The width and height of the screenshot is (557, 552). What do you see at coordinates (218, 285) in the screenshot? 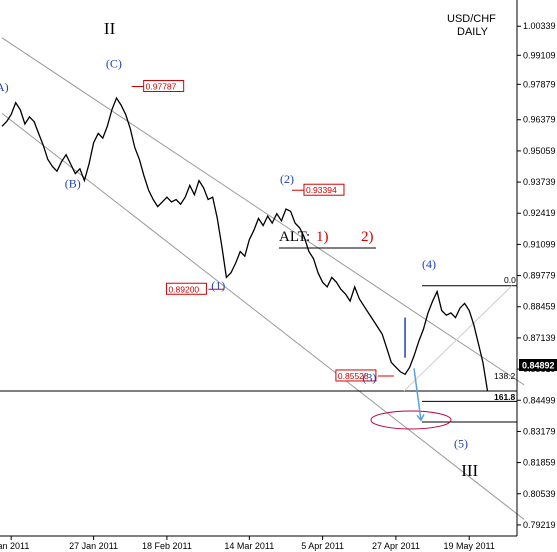
I see `wave-label-1: (1)` at bounding box center [218, 285].